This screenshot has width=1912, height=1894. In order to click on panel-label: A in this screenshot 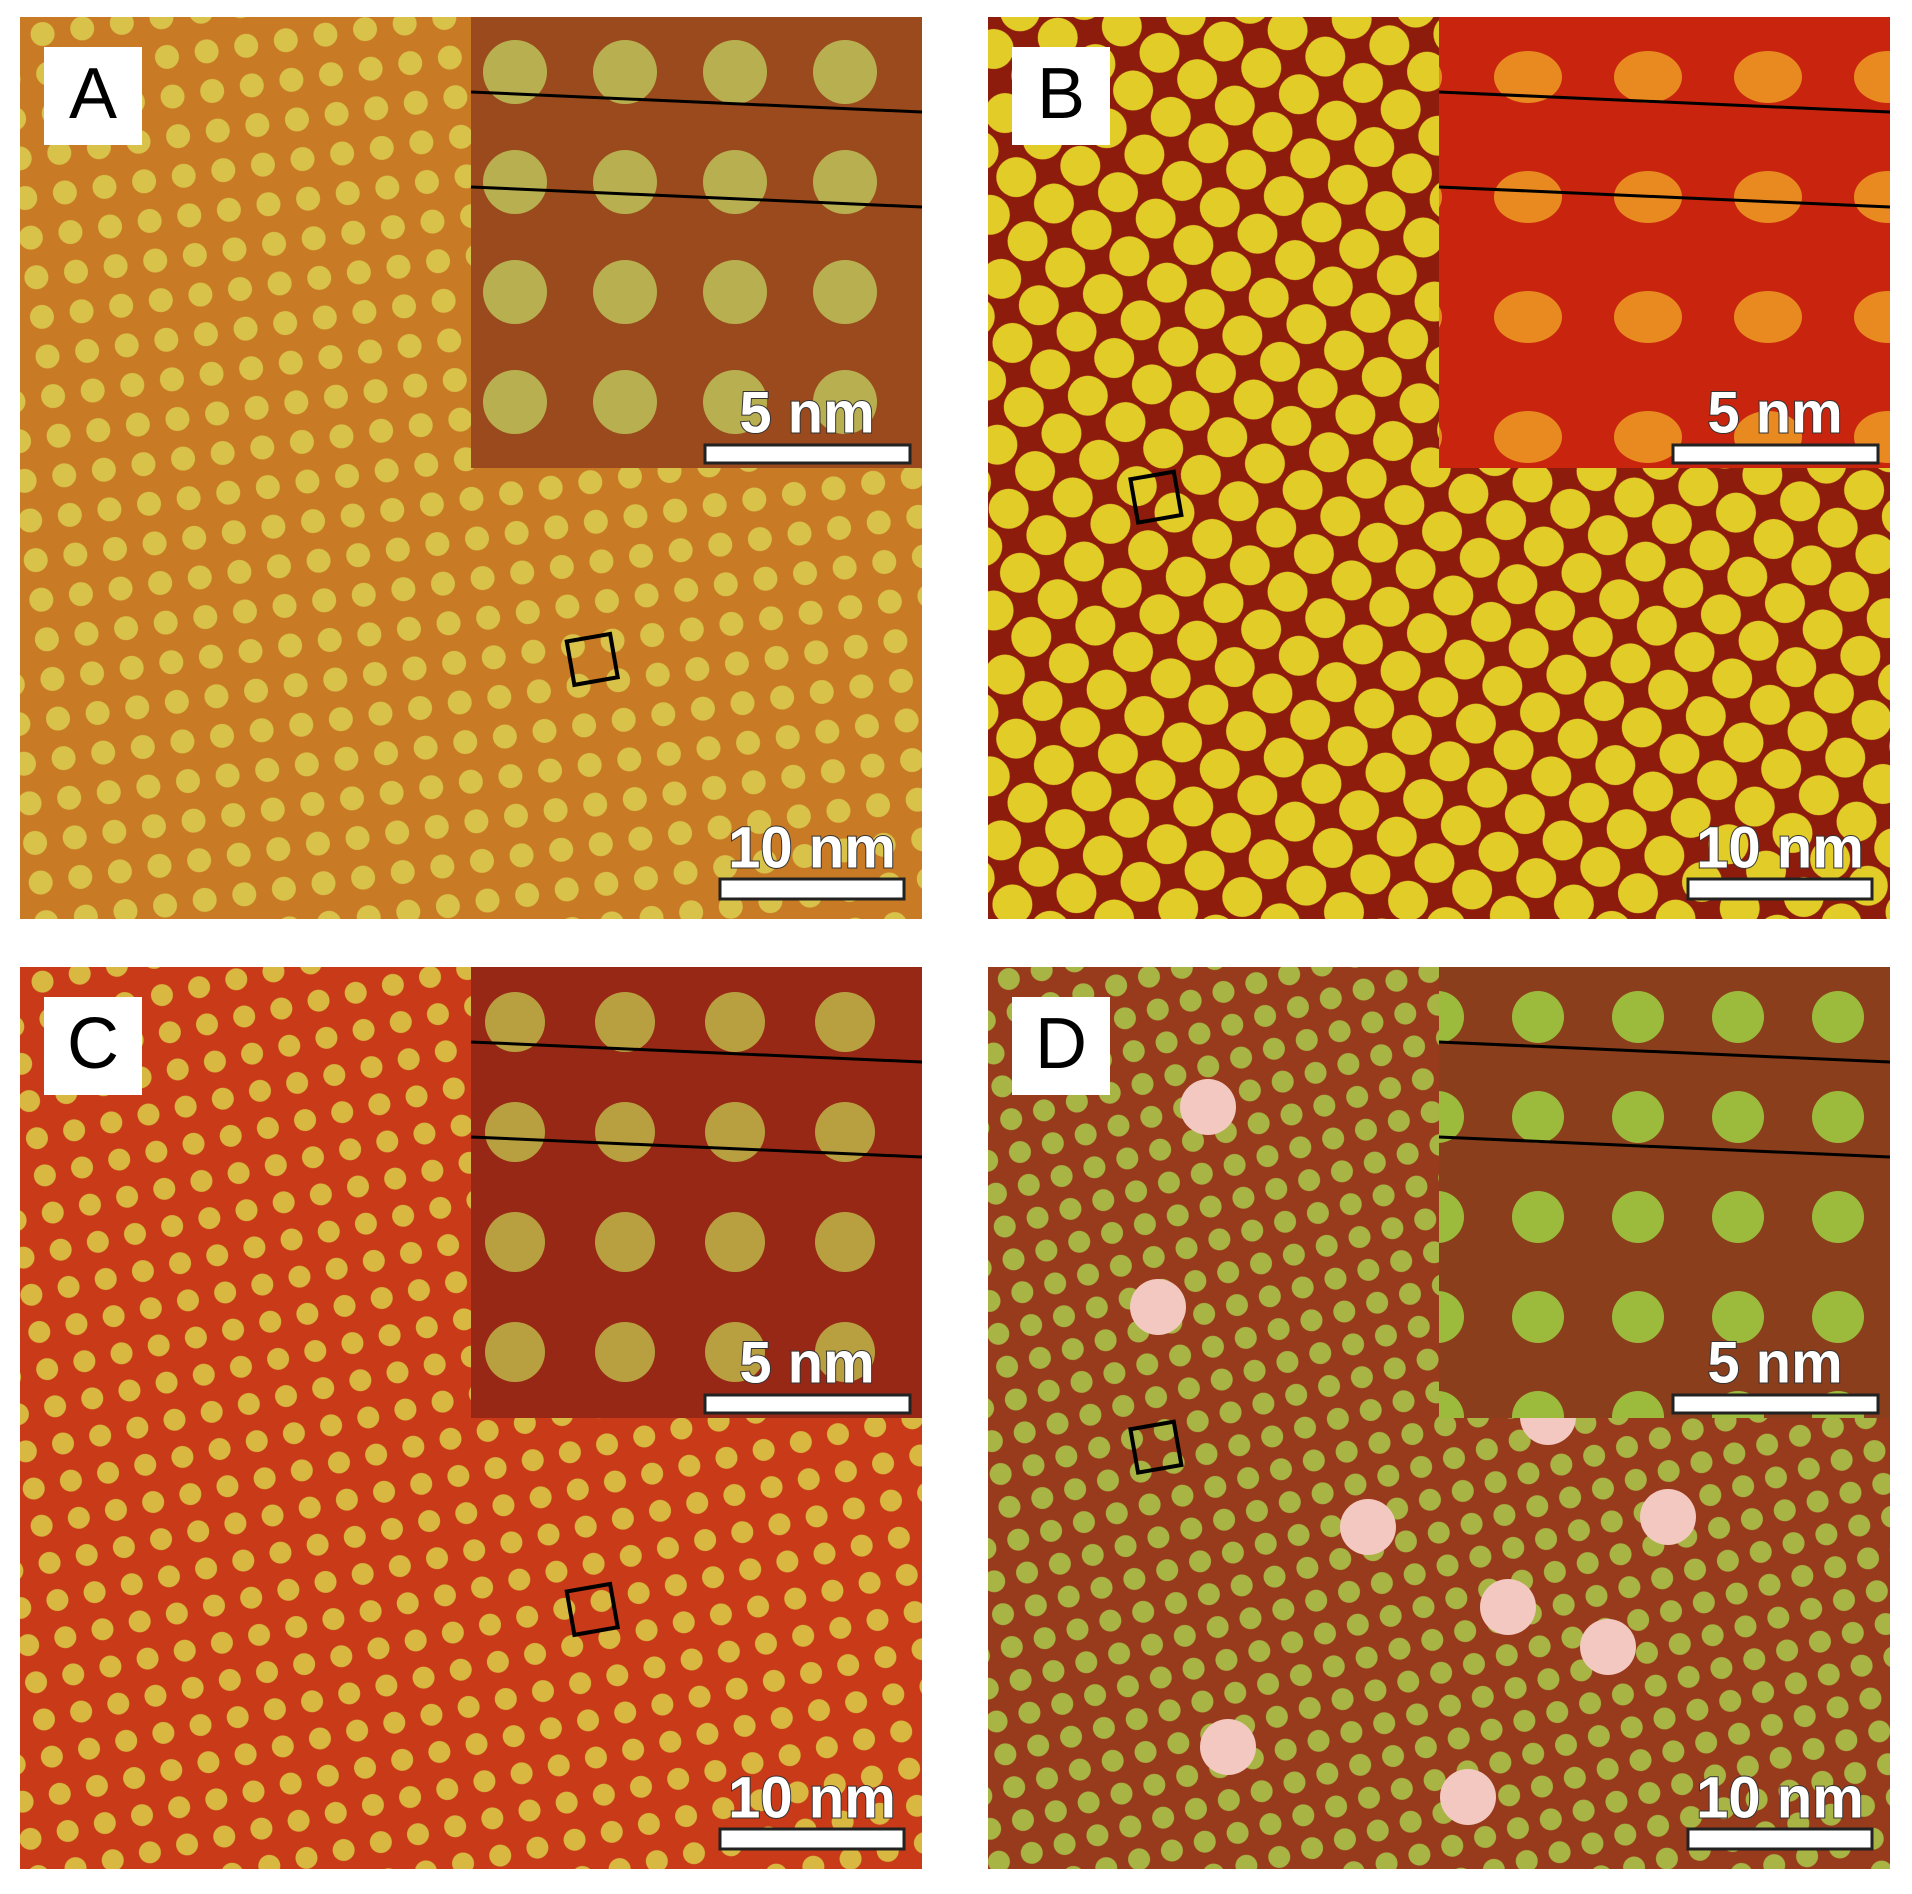, I will do `click(93, 94)`.